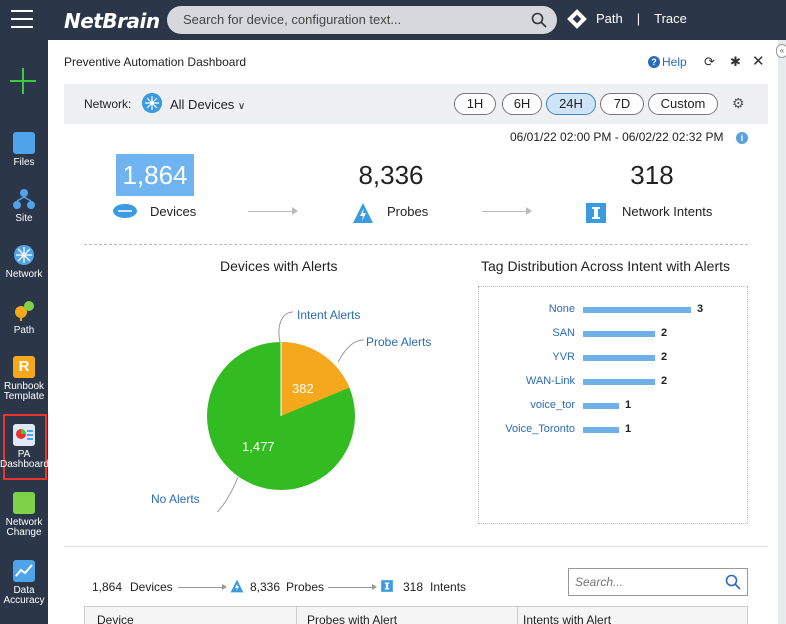 This screenshot has width=786, height=624. What do you see at coordinates (303, 388) in the screenshot?
I see `pie-value-probe-alerts: 382` at bounding box center [303, 388].